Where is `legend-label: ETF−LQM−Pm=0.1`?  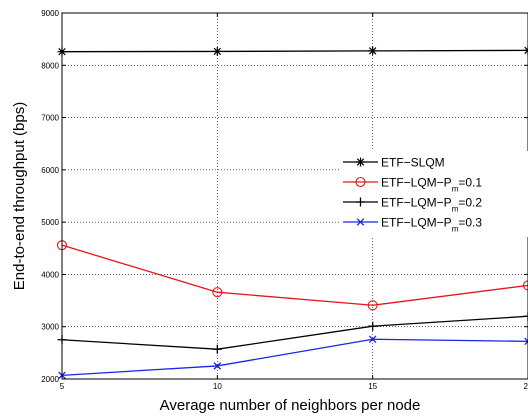 legend-label: ETF−LQM−Pm=0.1 is located at coordinates (431, 185).